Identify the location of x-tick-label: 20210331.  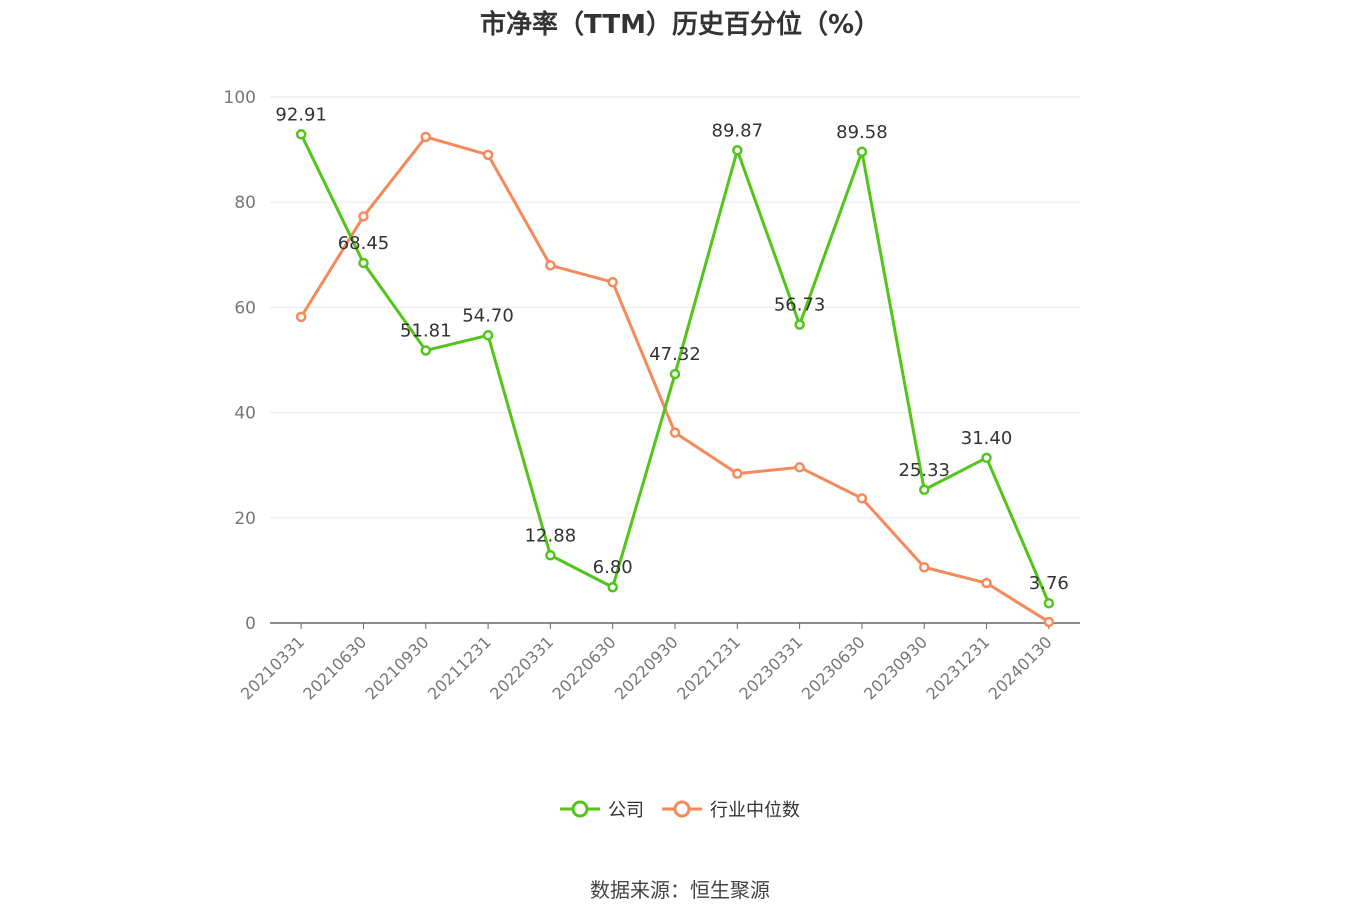
(272, 667).